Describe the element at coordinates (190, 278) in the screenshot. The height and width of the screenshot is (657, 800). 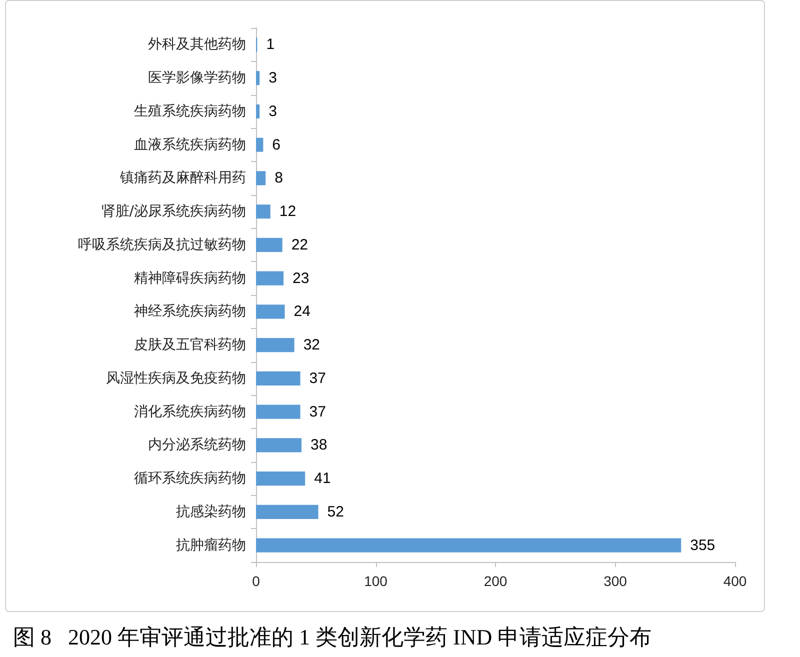
I see `y-tick-label: 精神障碍疾病药物` at that location.